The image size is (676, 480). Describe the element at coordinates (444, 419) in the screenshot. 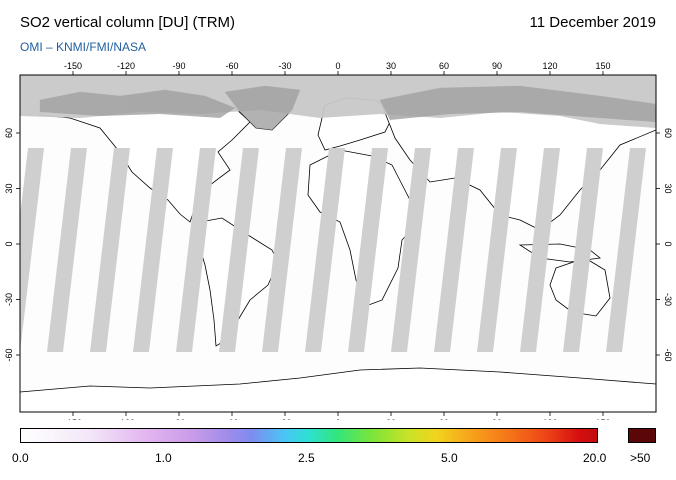

I see `lon-tick-label-bottom: 60` at that location.